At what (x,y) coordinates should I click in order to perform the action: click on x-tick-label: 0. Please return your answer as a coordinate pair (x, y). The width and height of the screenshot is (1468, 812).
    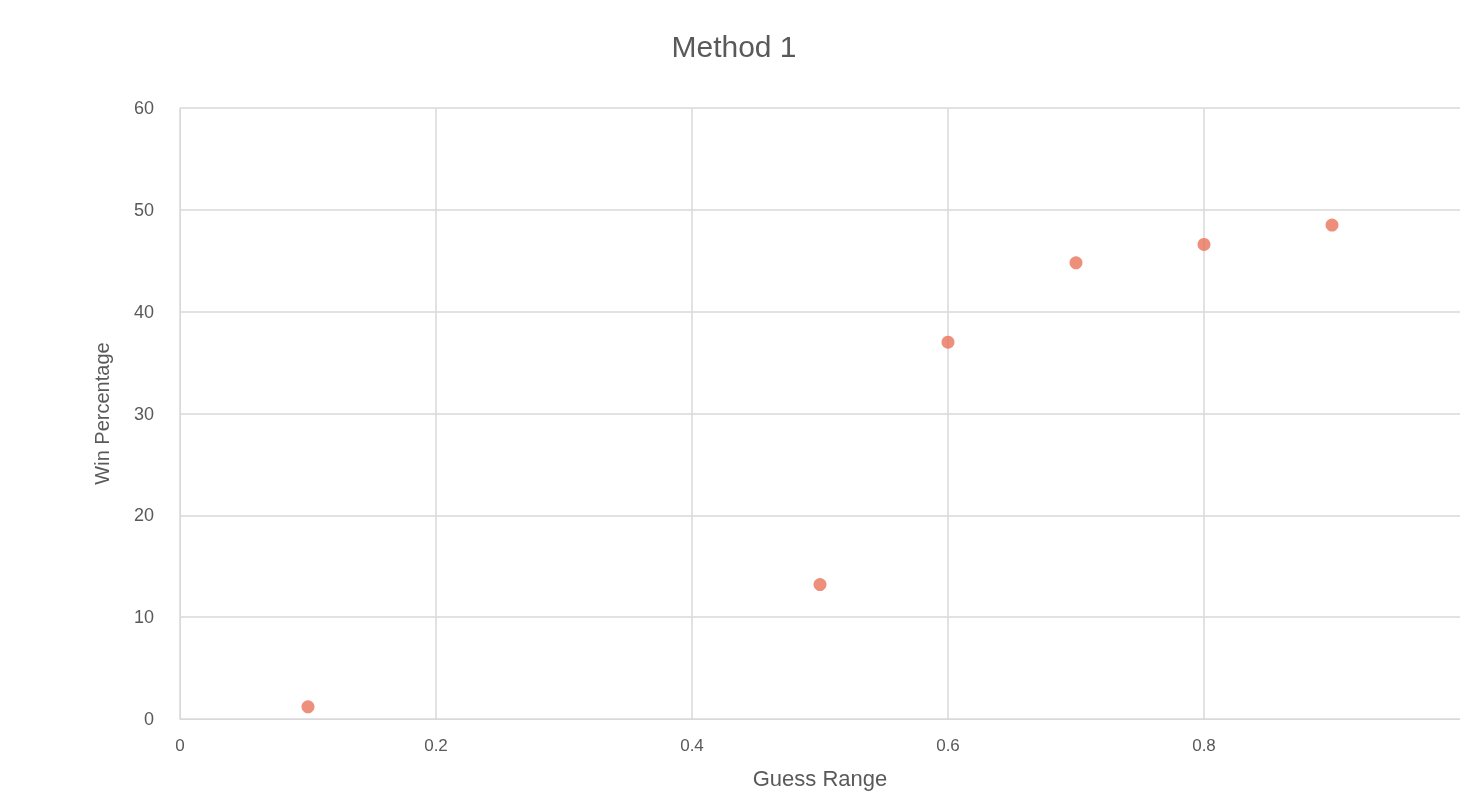
    Looking at the image, I should click on (180, 745).